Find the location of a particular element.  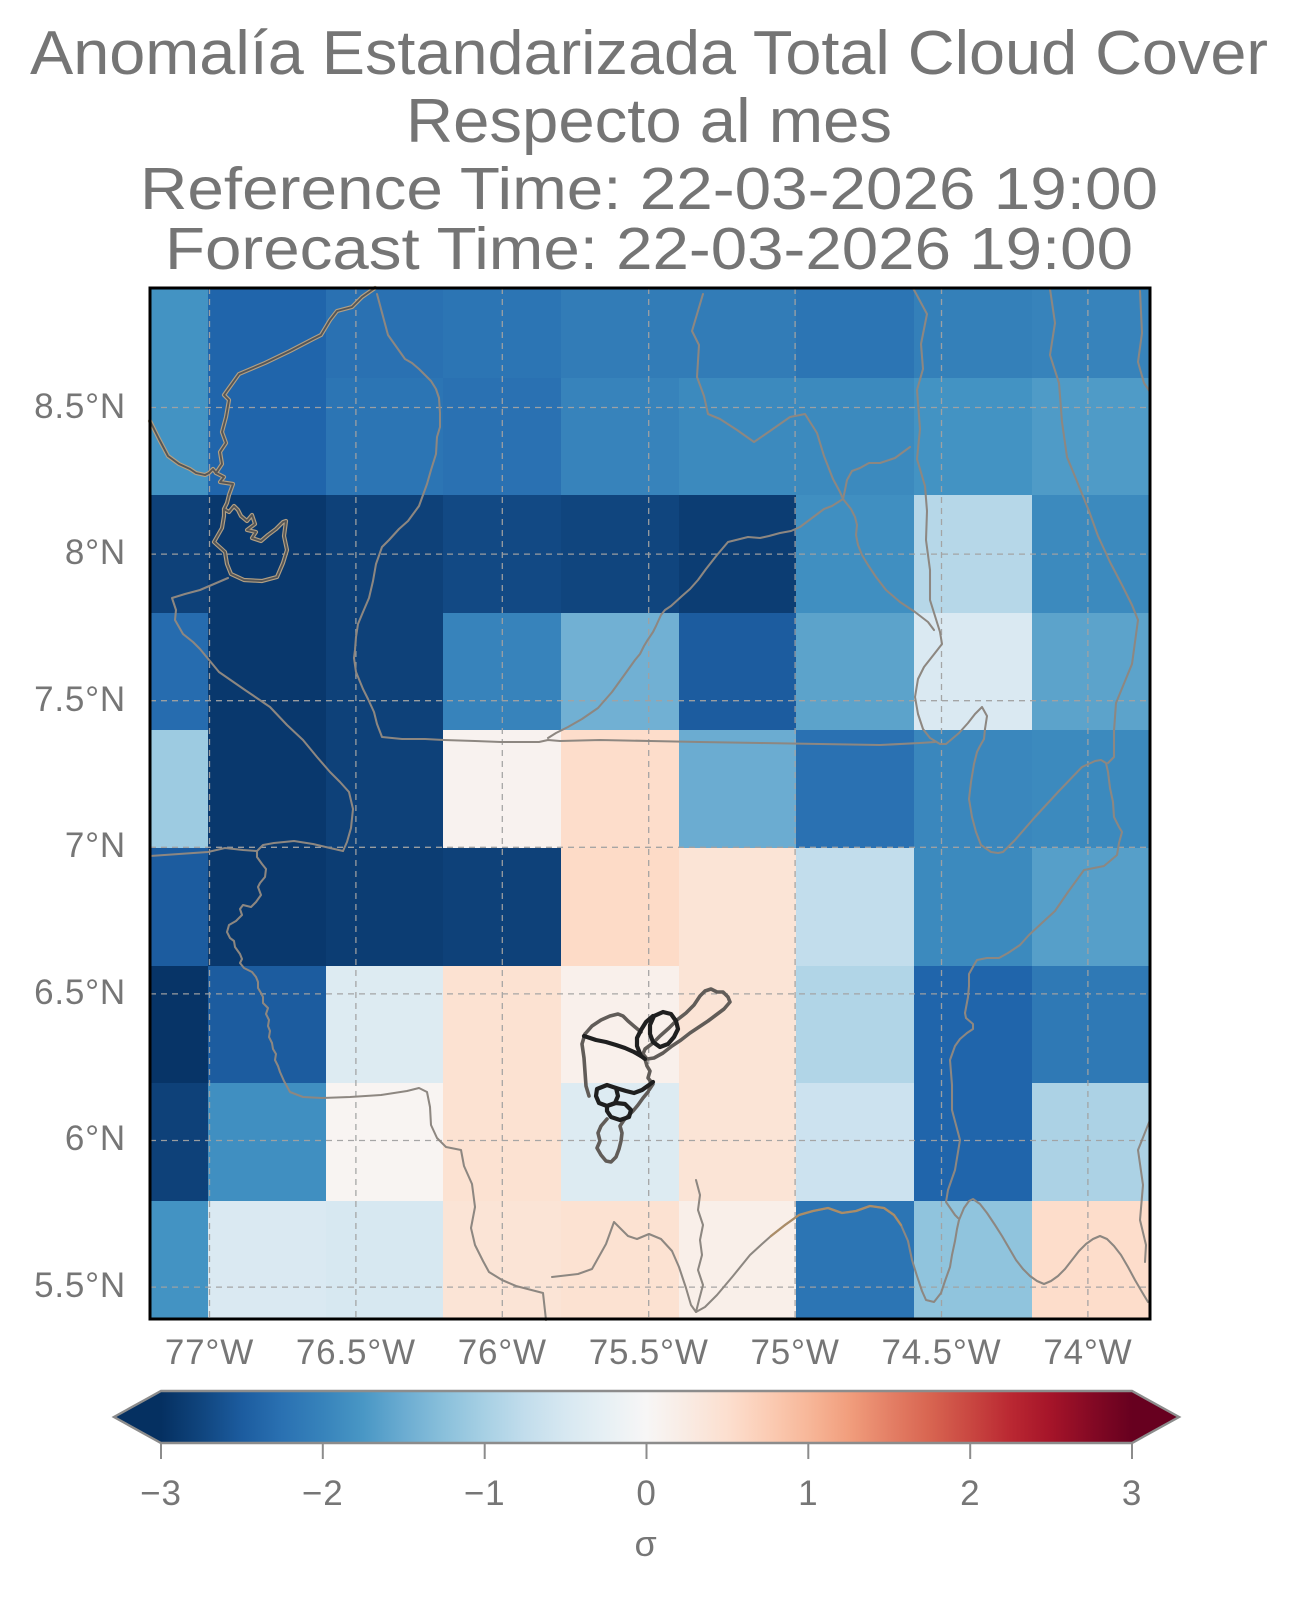

svg-text:Anomalía Estandarizada Total C: Anomalía Estandarizada Total Cloud Cover is located at coordinates (649, 53).